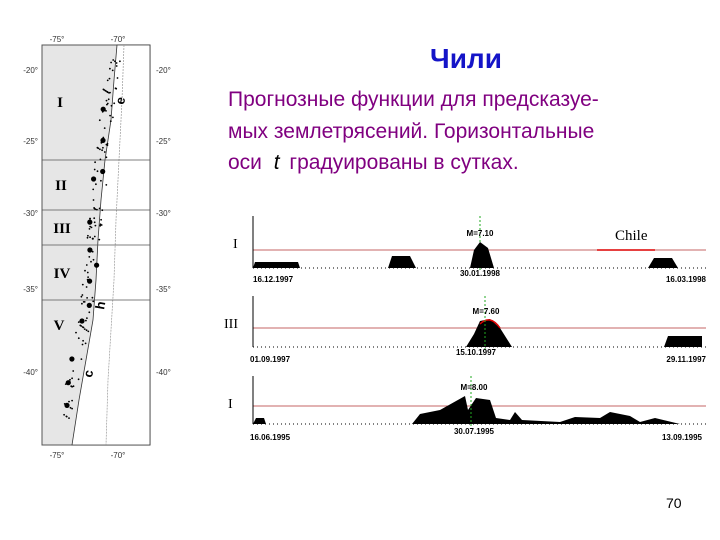 The width and height of the screenshot is (720, 540). Describe the element at coordinates (474, 431) in the screenshot. I see `date-label: 30.07.1995` at that location.